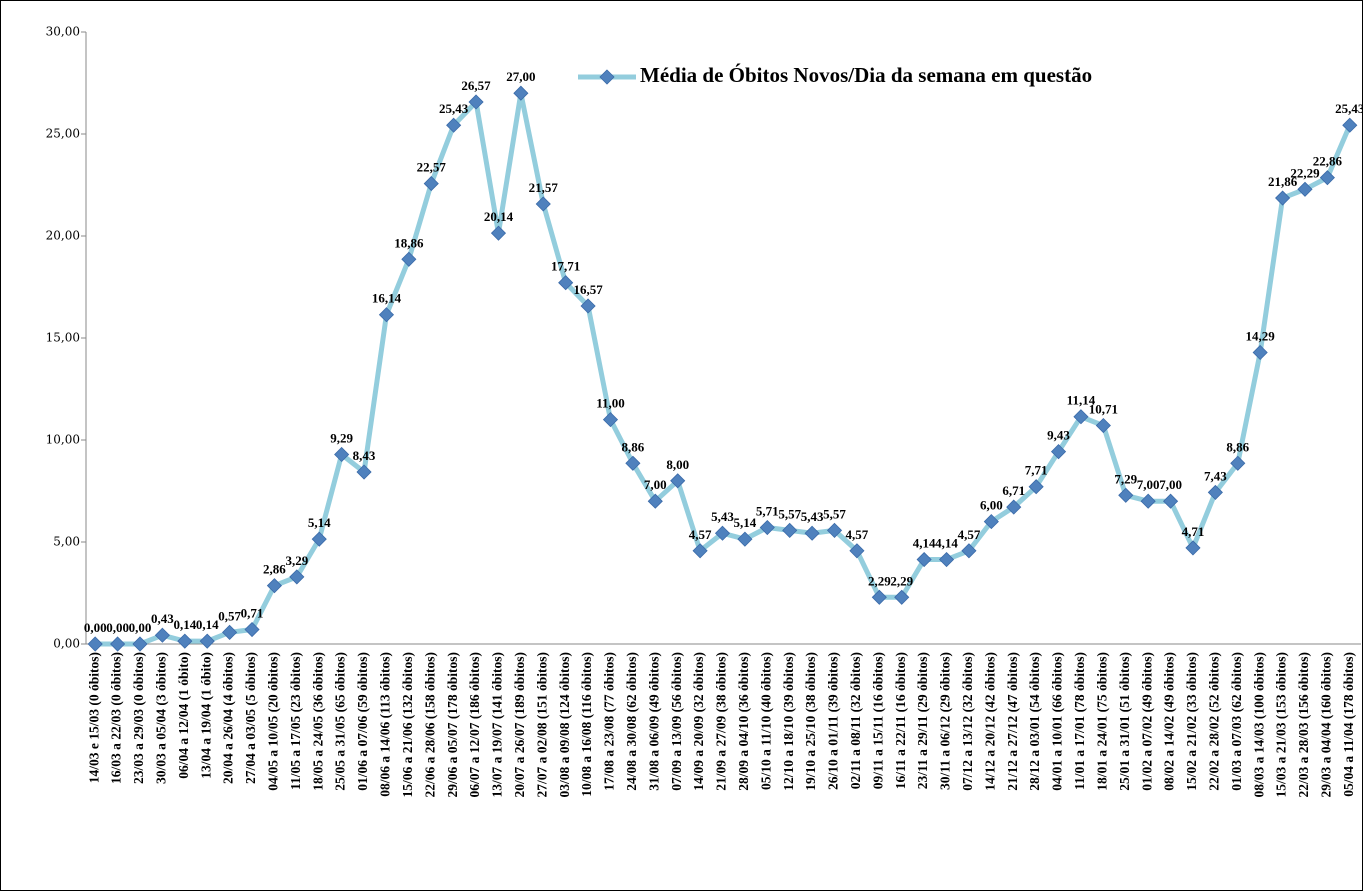 This screenshot has height=891, width=1363. What do you see at coordinates (1124, 721) in the screenshot?
I see `x-tick-label: 25/01 a 31/01 (51 óbitos)` at bounding box center [1124, 721].